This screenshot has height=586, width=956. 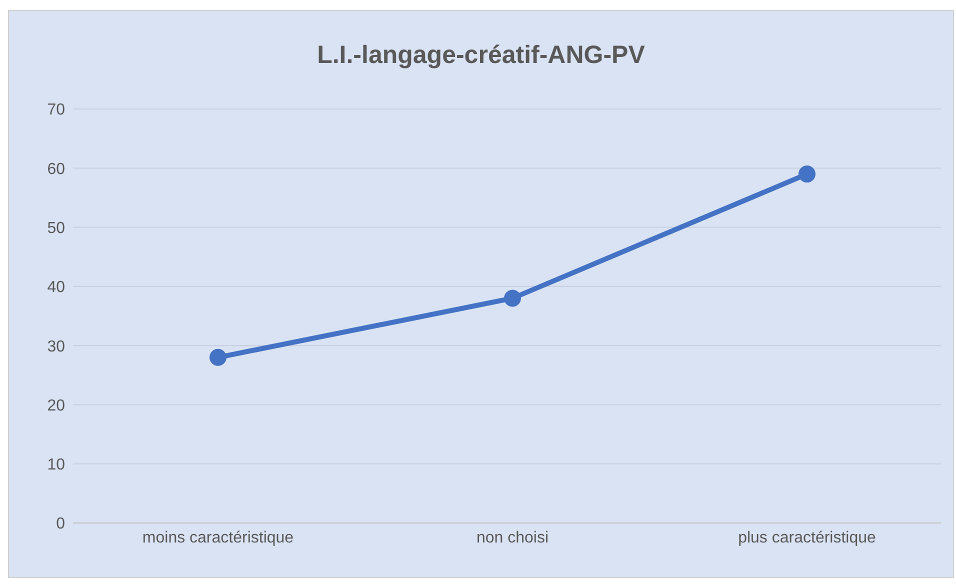 What do you see at coordinates (56, 110) in the screenshot?
I see `y-tick-label: 70` at bounding box center [56, 110].